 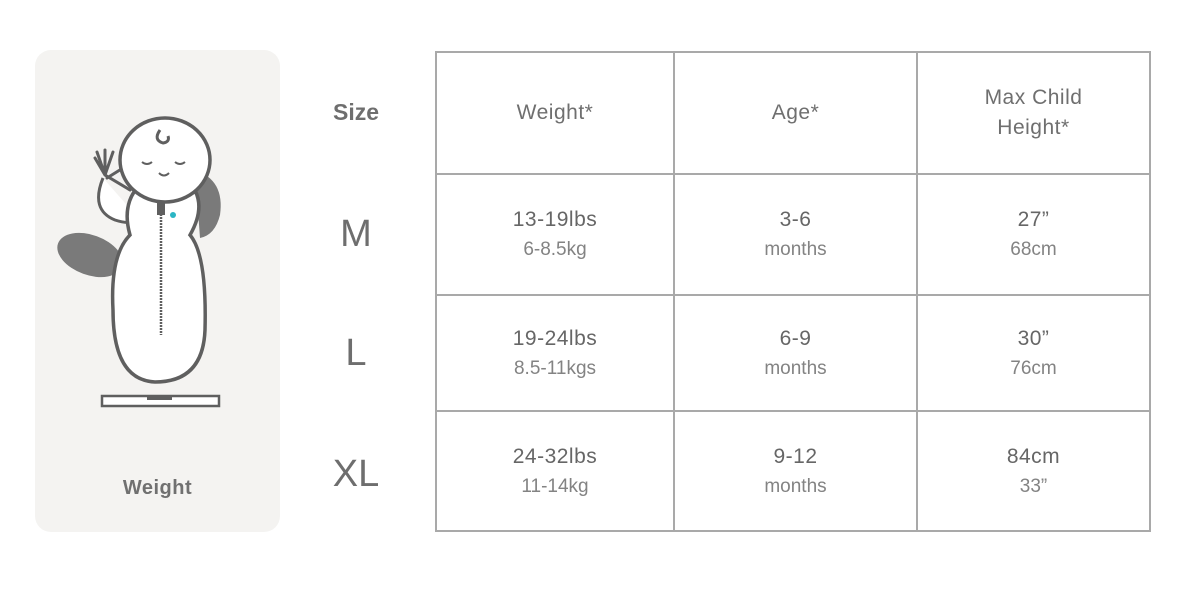 What do you see at coordinates (555, 471) in the screenshot?
I see `weight-cell: 24-32lbs 11-14kg` at bounding box center [555, 471].